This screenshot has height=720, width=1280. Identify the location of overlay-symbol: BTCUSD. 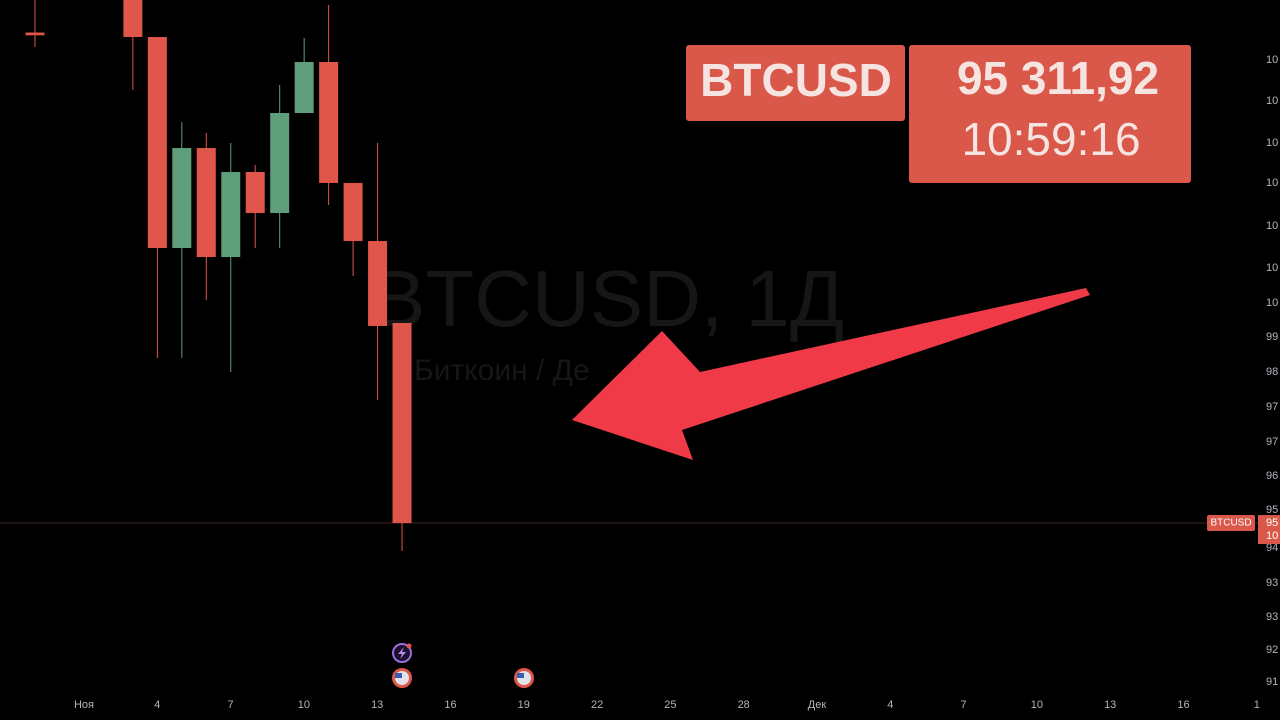
(796, 80).